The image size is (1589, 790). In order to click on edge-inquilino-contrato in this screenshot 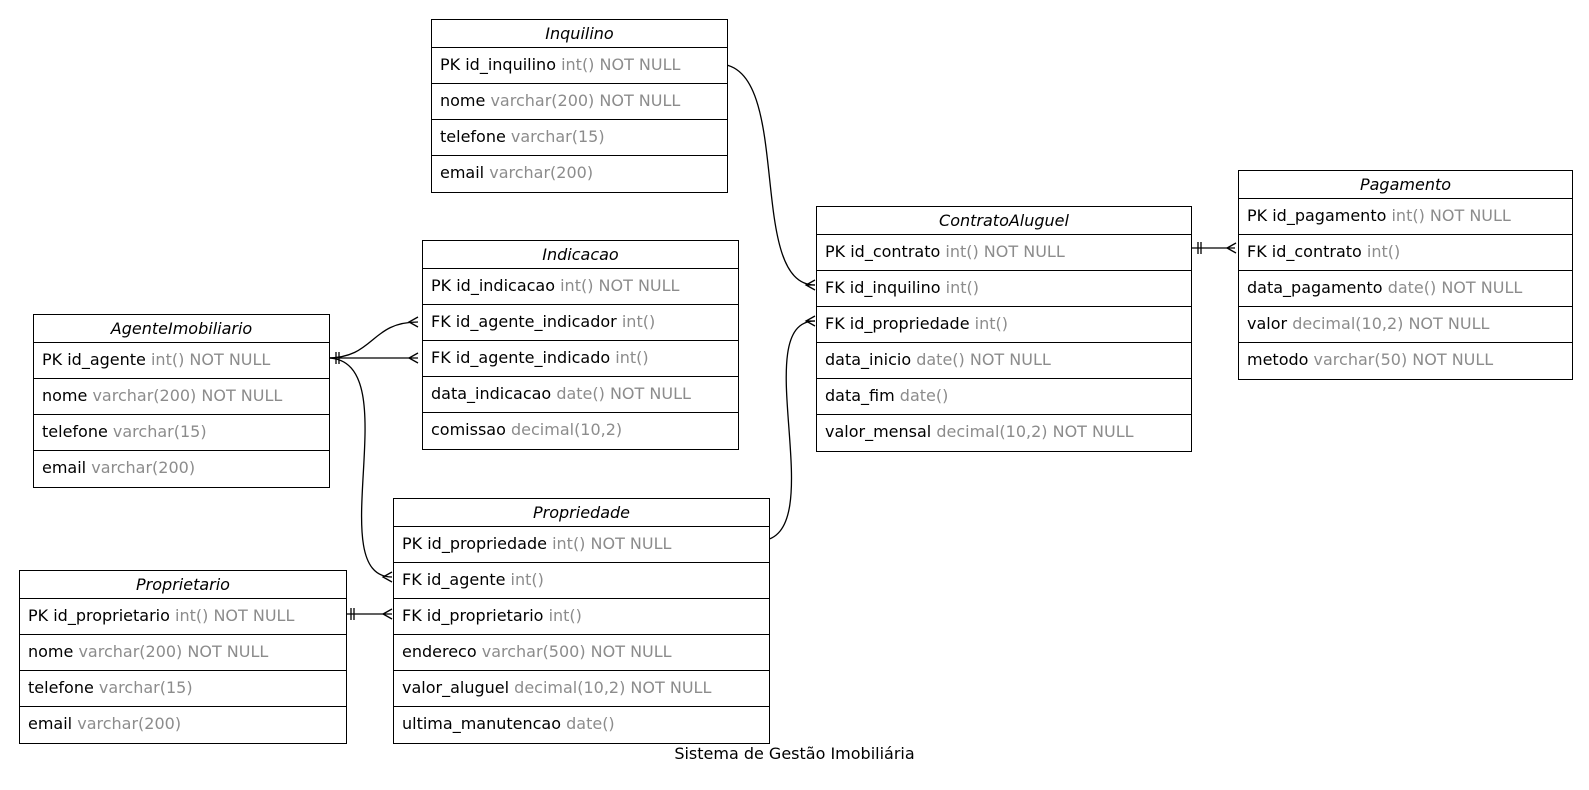, I will do `click(766, 174)`.